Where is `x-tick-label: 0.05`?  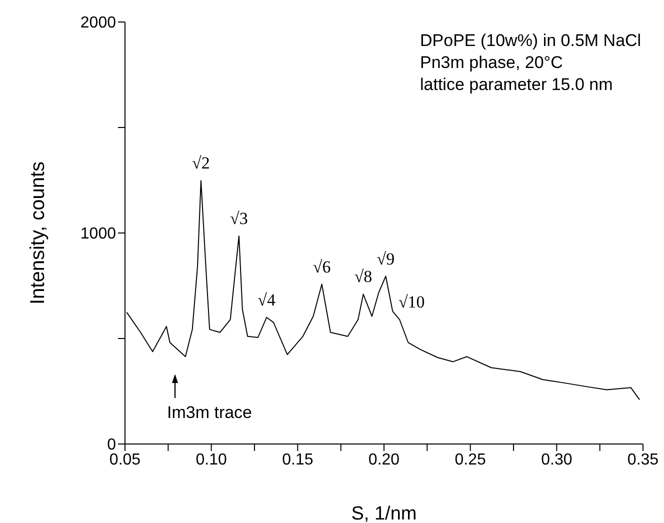
x-tick-label: 0.05 is located at coordinates (125, 459).